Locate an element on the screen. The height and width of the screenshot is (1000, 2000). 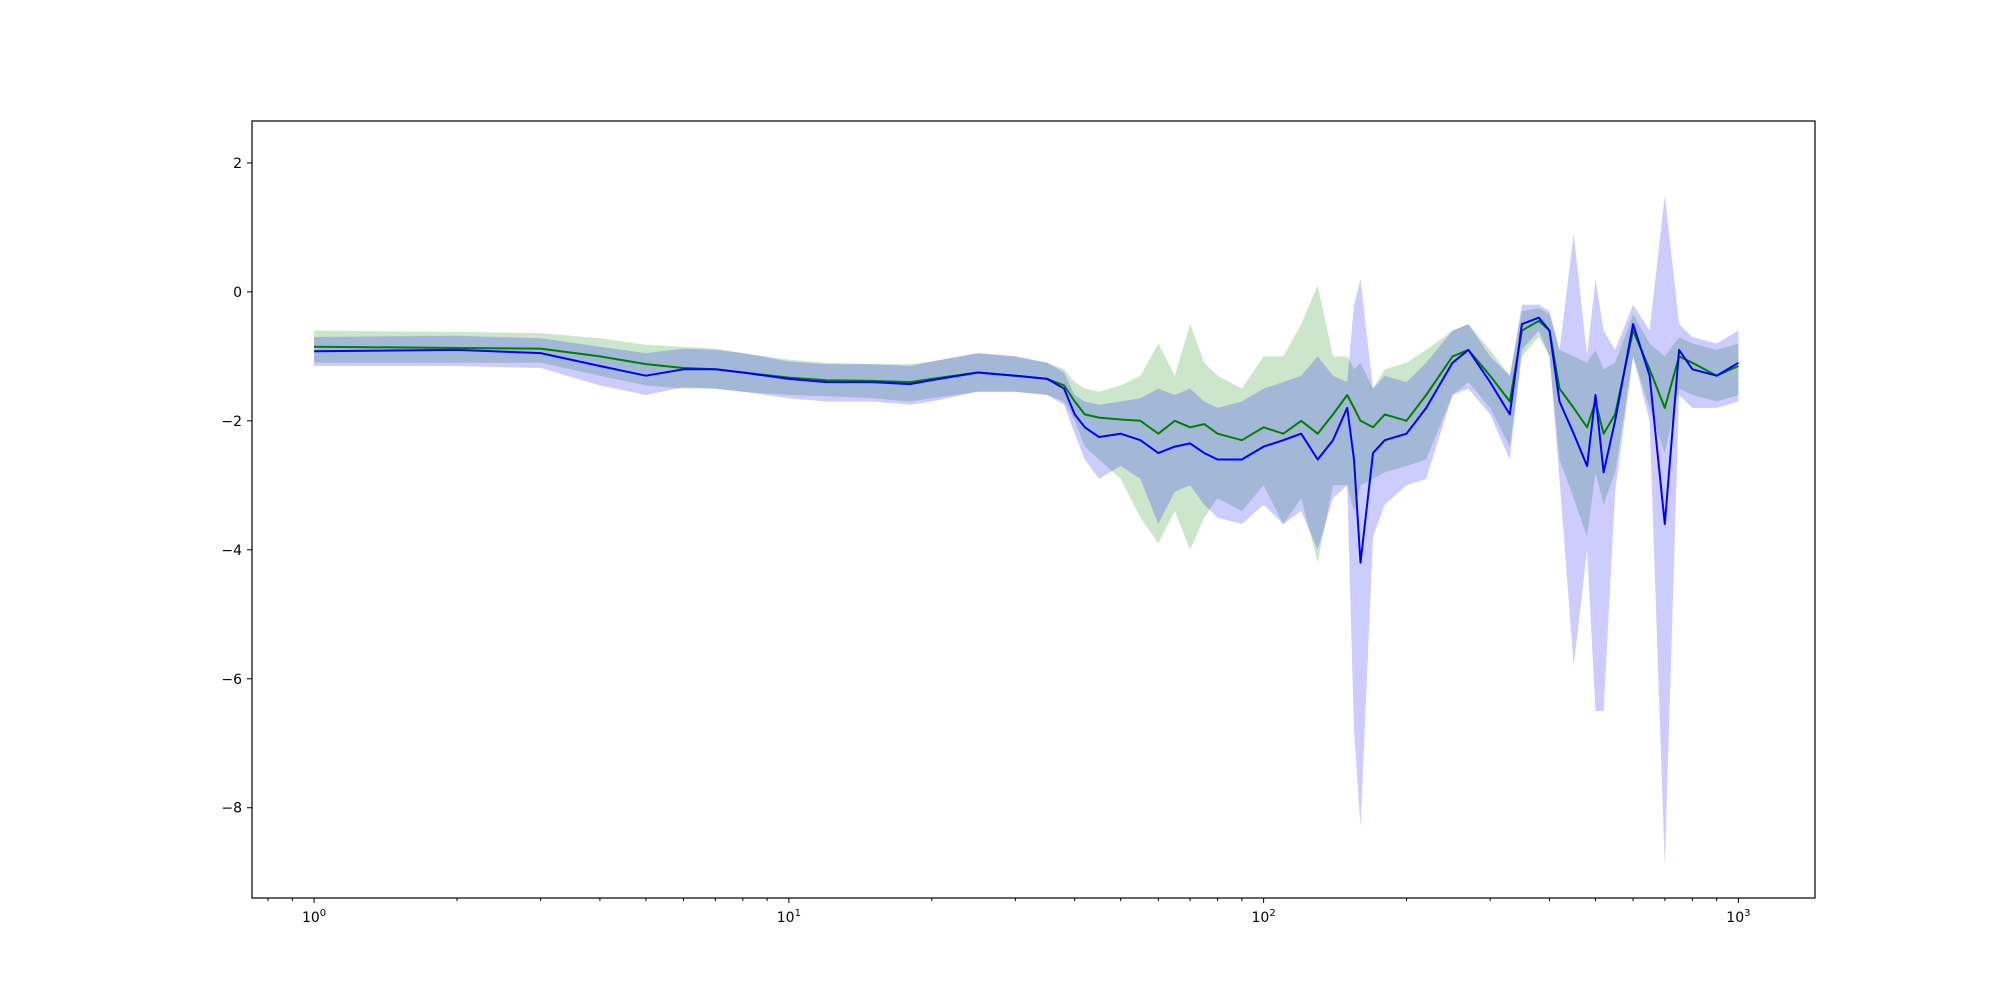
y-tick-label: −2 is located at coordinates (231, 422).